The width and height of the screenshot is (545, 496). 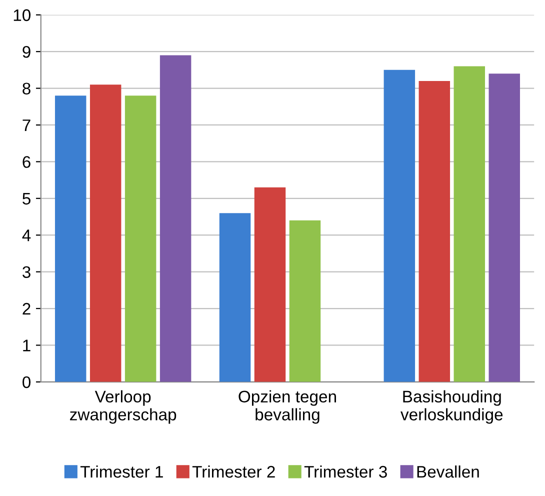 What do you see at coordinates (22, 15) in the screenshot?
I see `y-tick-label: 10` at bounding box center [22, 15].